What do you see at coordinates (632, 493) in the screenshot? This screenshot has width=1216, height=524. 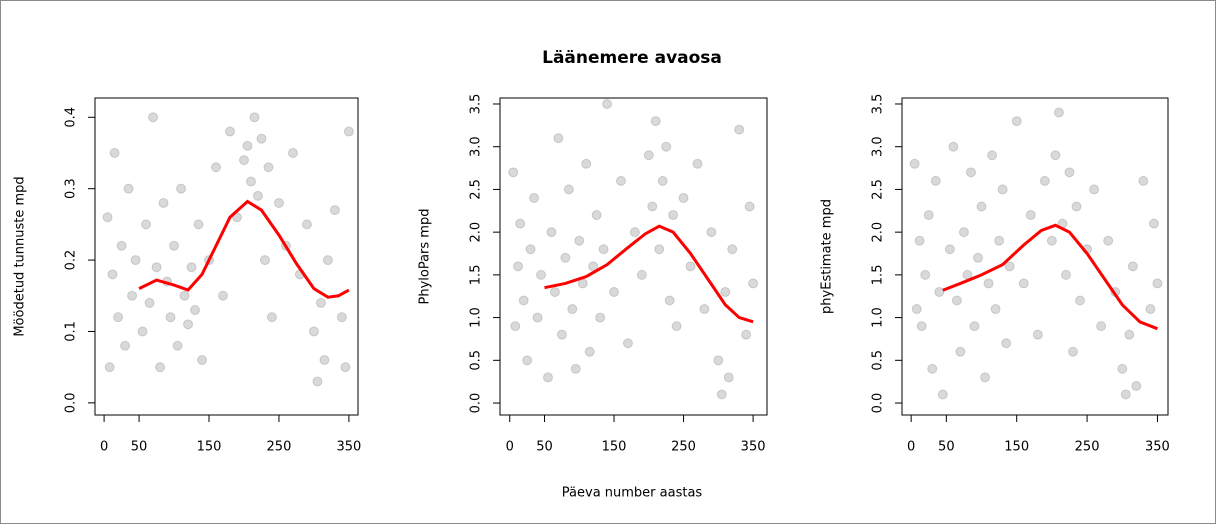 I see `x-axis-label: Päeva number aastas` at bounding box center [632, 493].